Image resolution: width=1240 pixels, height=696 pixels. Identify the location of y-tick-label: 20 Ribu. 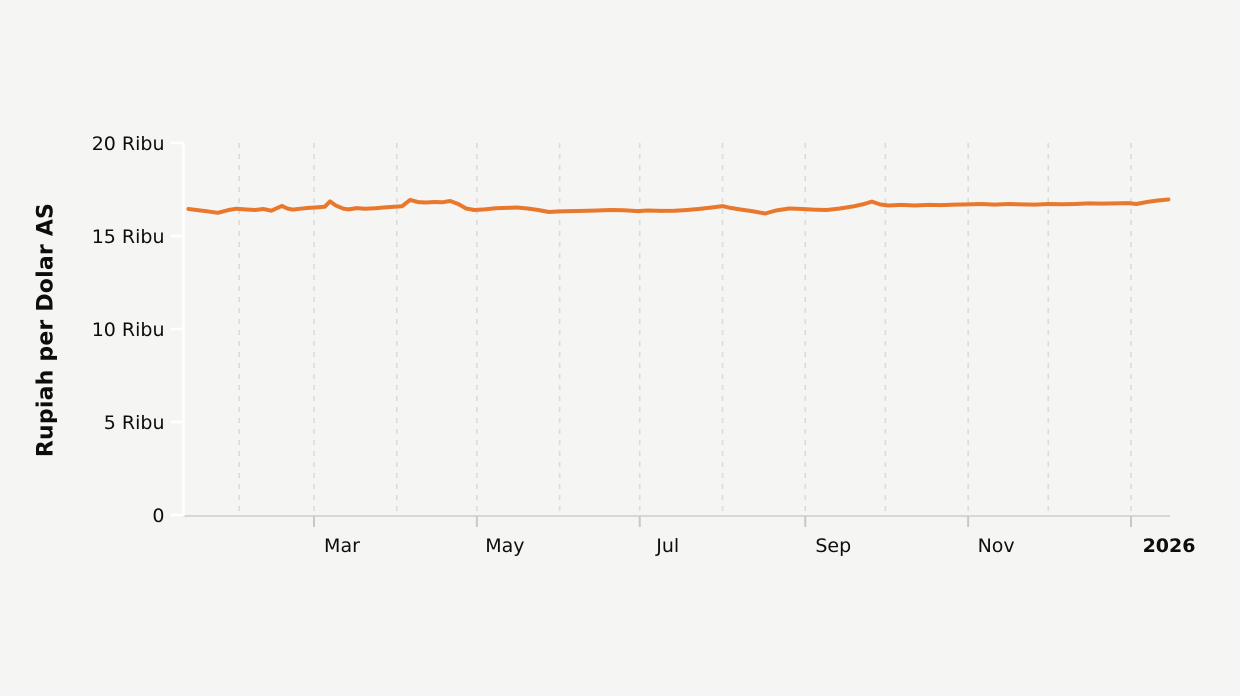
(128, 144).